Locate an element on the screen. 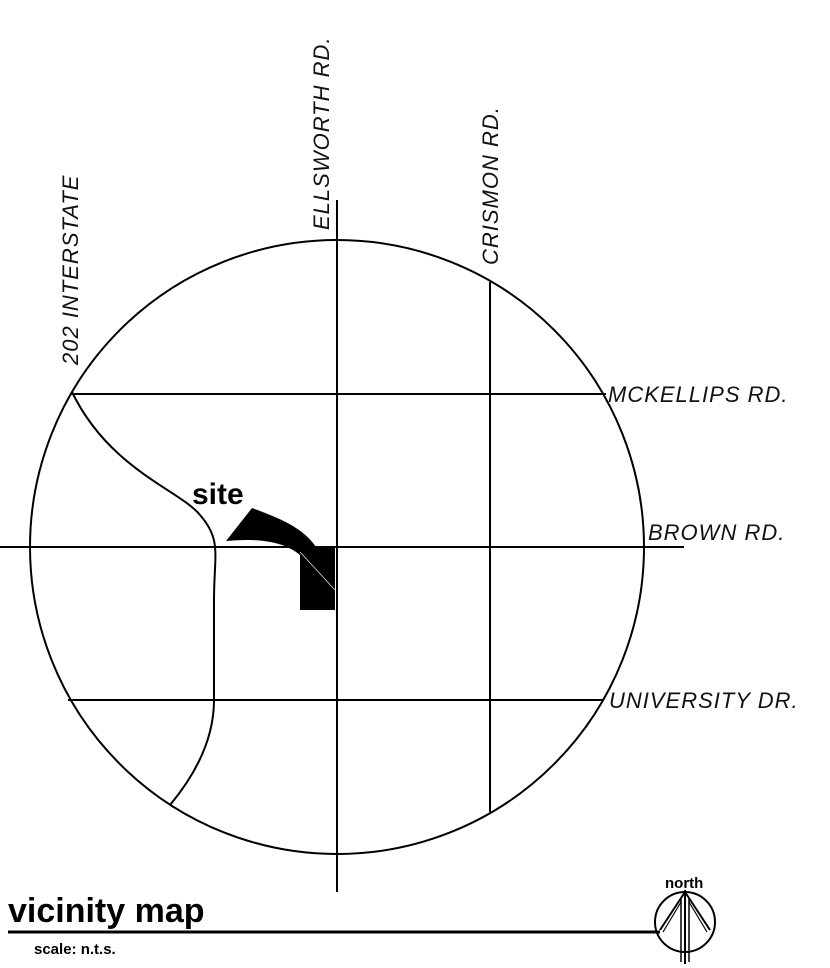  scale-note: scale: n.t.s. is located at coordinates (75, 949).